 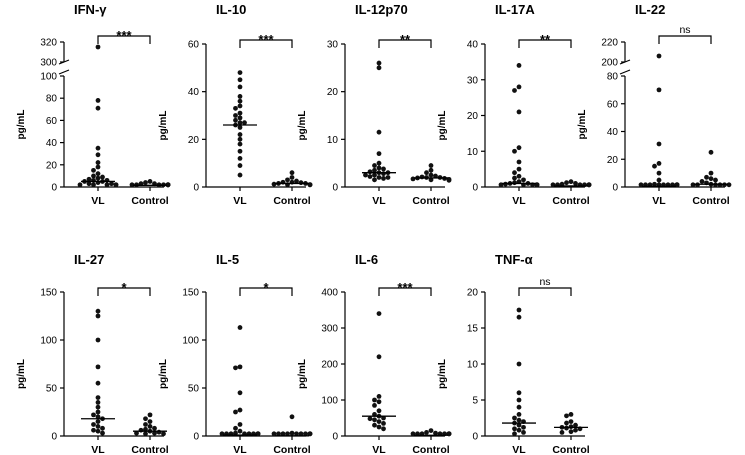 I want to click on y-tick-label: 60, so click(x=194, y=45).